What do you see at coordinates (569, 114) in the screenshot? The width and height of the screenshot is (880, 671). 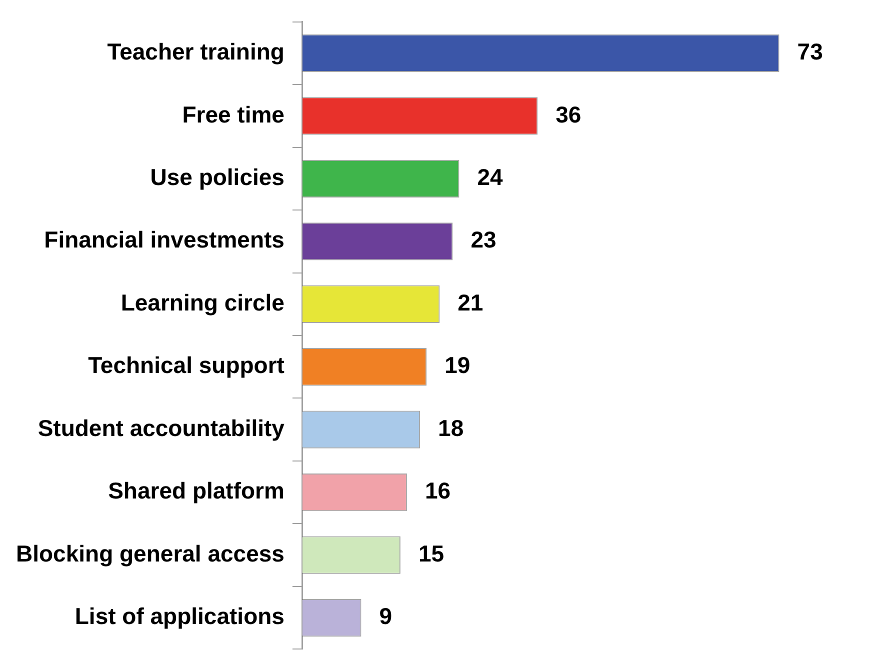 I see `data-label: 36` at bounding box center [569, 114].